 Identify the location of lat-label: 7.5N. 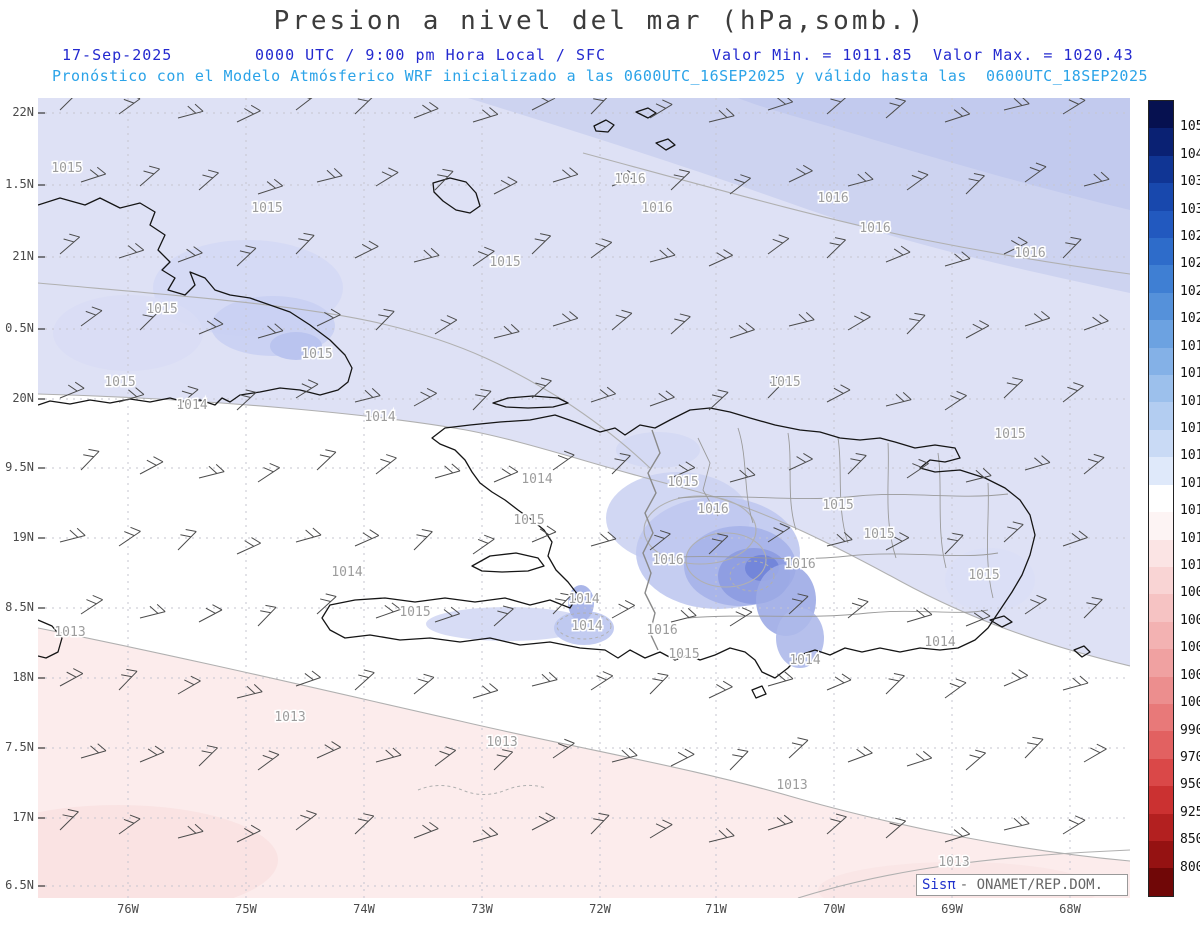
(19, 747).